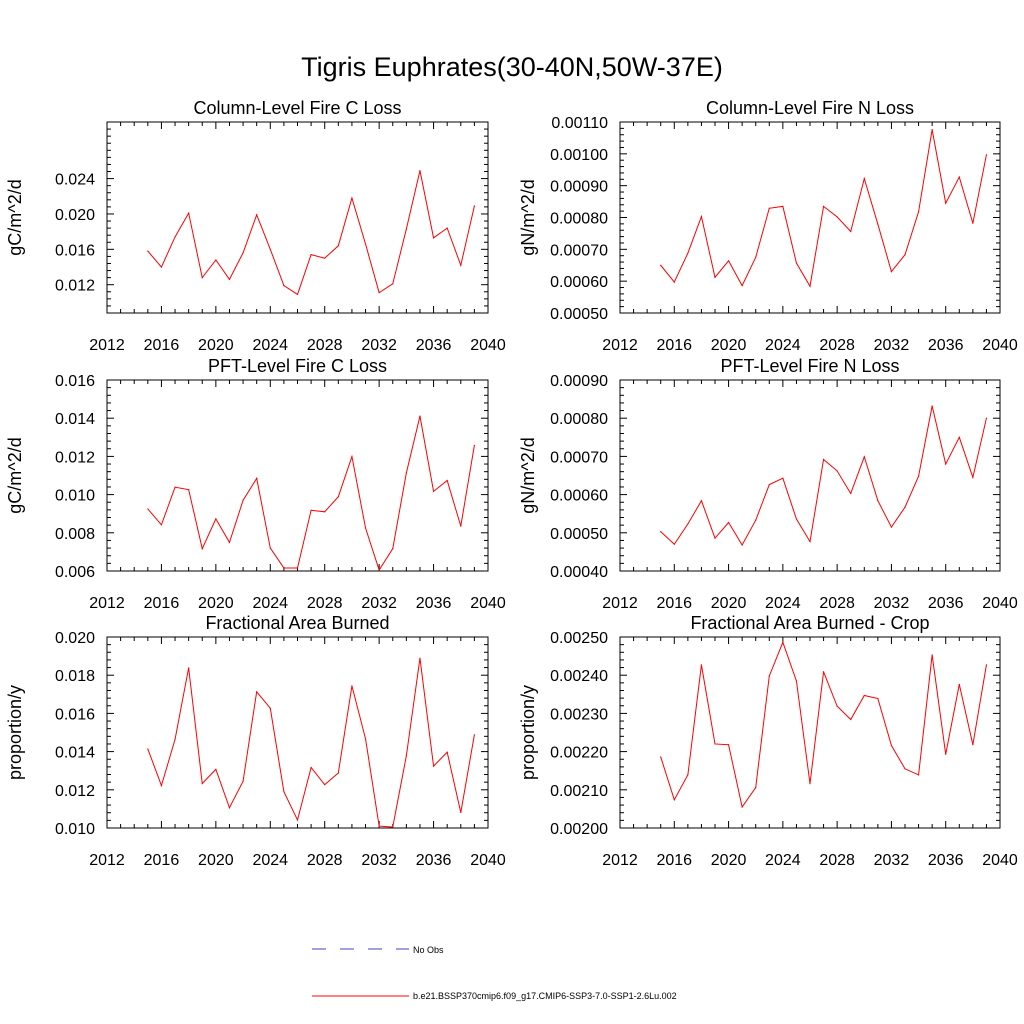  What do you see at coordinates (579, 457) in the screenshot?
I see `y-tick-label: 0.00070` at bounding box center [579, 457].